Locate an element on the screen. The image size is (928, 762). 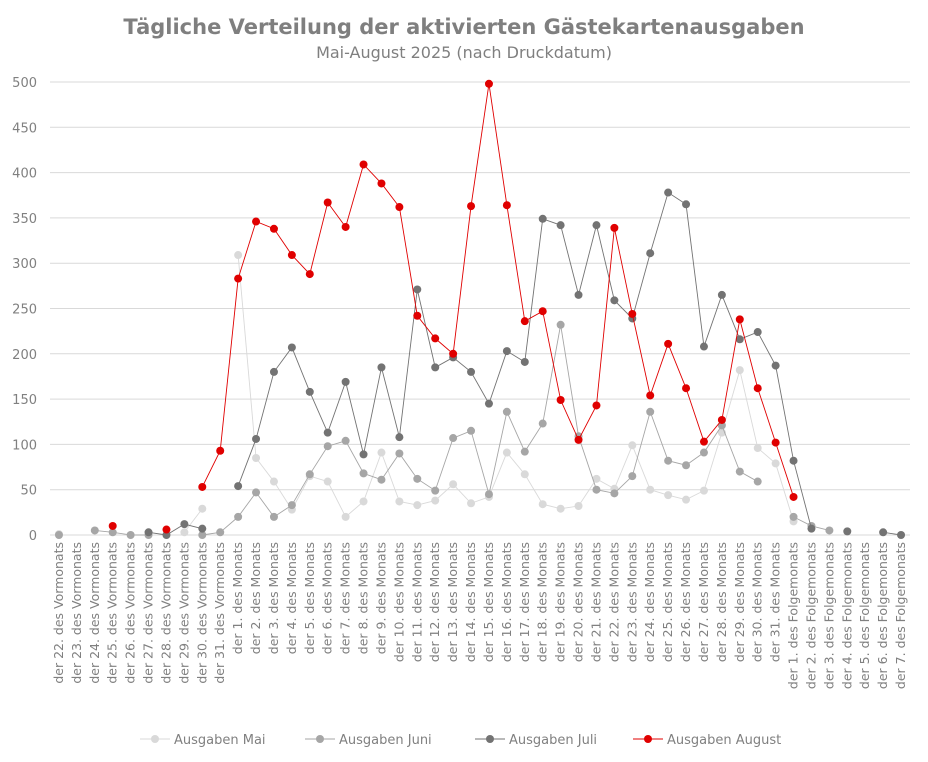
y-tick-label: 0 is located at coordinates (33, 536).